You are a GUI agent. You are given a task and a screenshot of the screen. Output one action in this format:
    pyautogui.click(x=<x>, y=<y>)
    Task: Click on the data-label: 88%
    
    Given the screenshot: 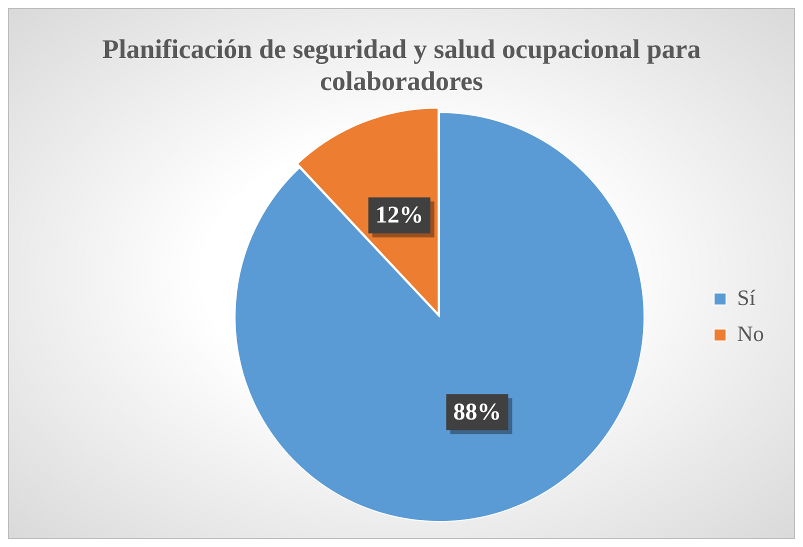 What is the action you would take?
    pyautogui.click(x=477, y=412)
    